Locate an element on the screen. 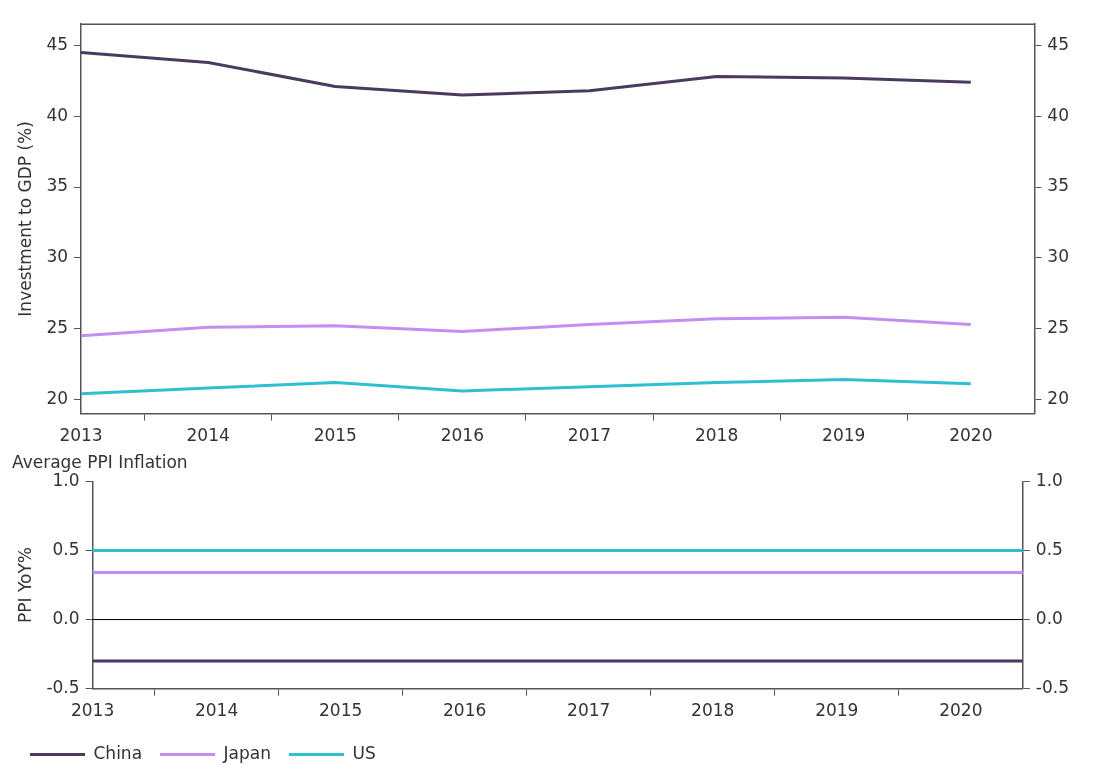 The height and width of the screenshot is (783, 1093). y2-tick-label: -0.5 is located at coordinates (1052, 687).